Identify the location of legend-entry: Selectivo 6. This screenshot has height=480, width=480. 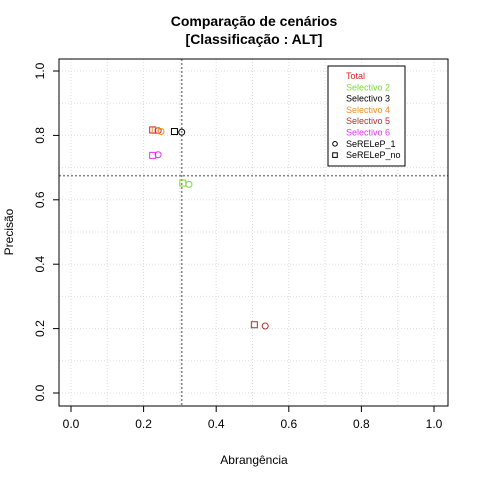
(368, 133).